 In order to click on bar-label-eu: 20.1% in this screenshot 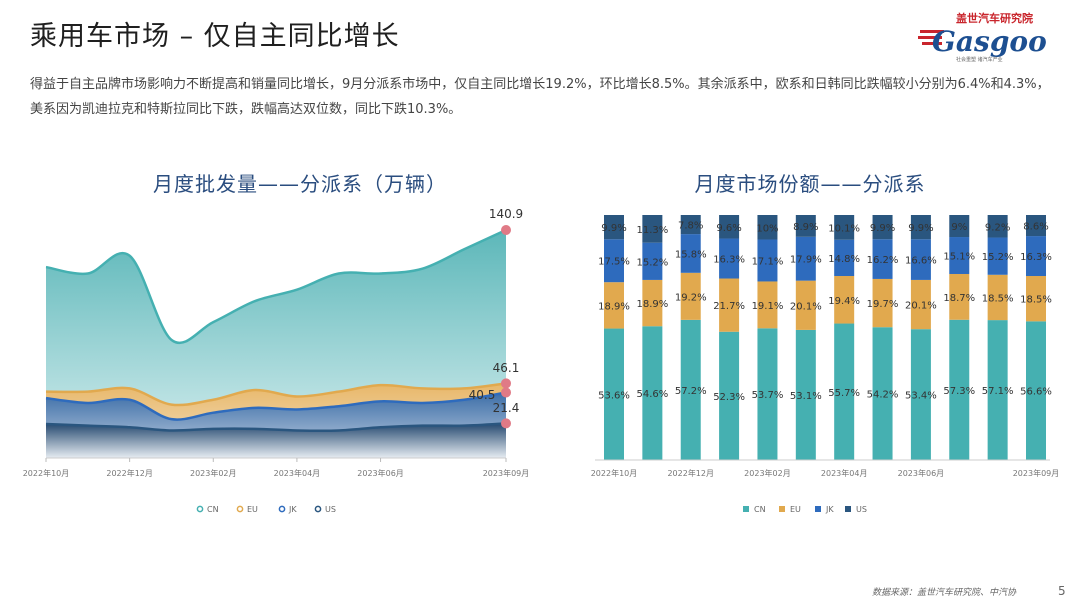, I will do `click(921, 306)`.